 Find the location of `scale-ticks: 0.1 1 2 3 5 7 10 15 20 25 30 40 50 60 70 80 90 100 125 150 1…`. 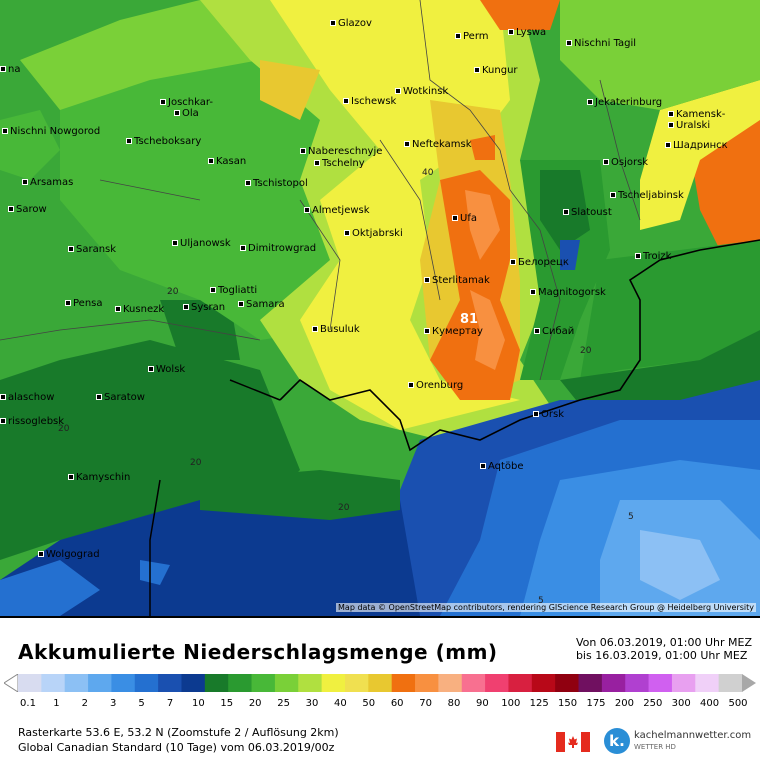

scale-ticks: 0.1 1 2 3 5 7 10 15 20 25 30 40 50 60 70 80 90 100 125 150 1… is located at coordinates (380, 704).